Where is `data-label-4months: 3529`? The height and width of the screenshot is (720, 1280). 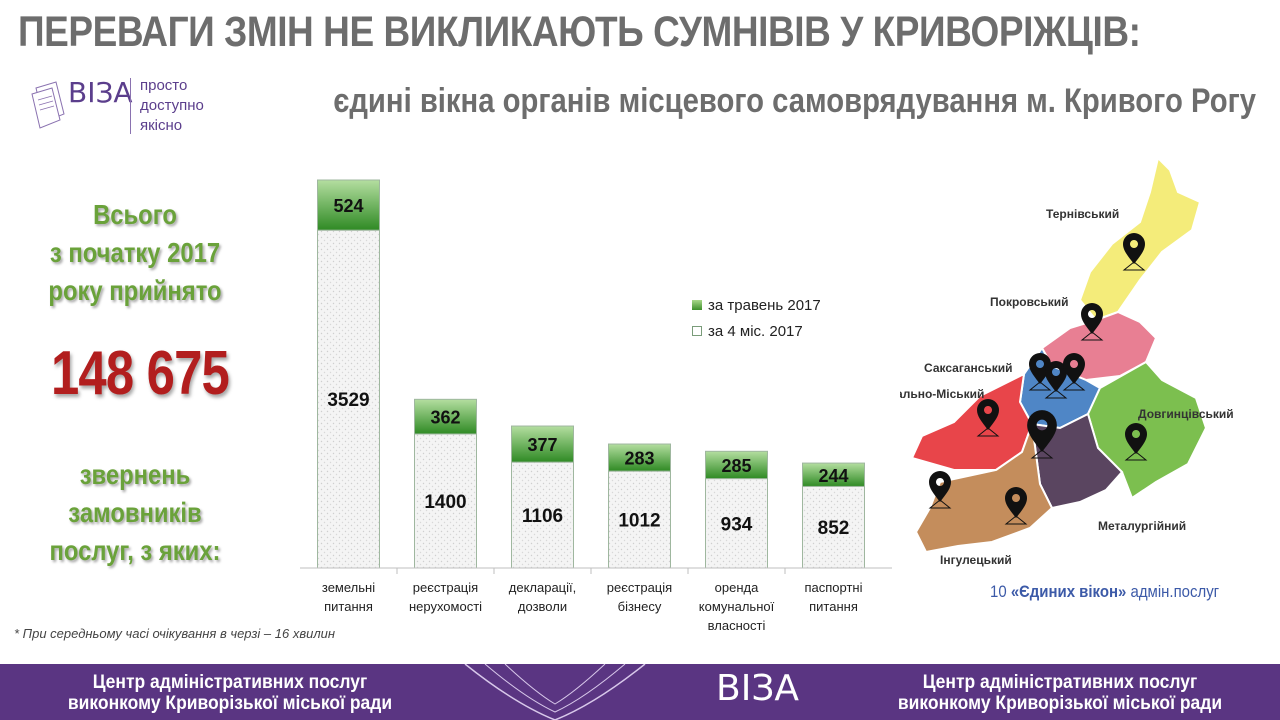
data-label-4months: 3529 is located at coordinates (348, 400).